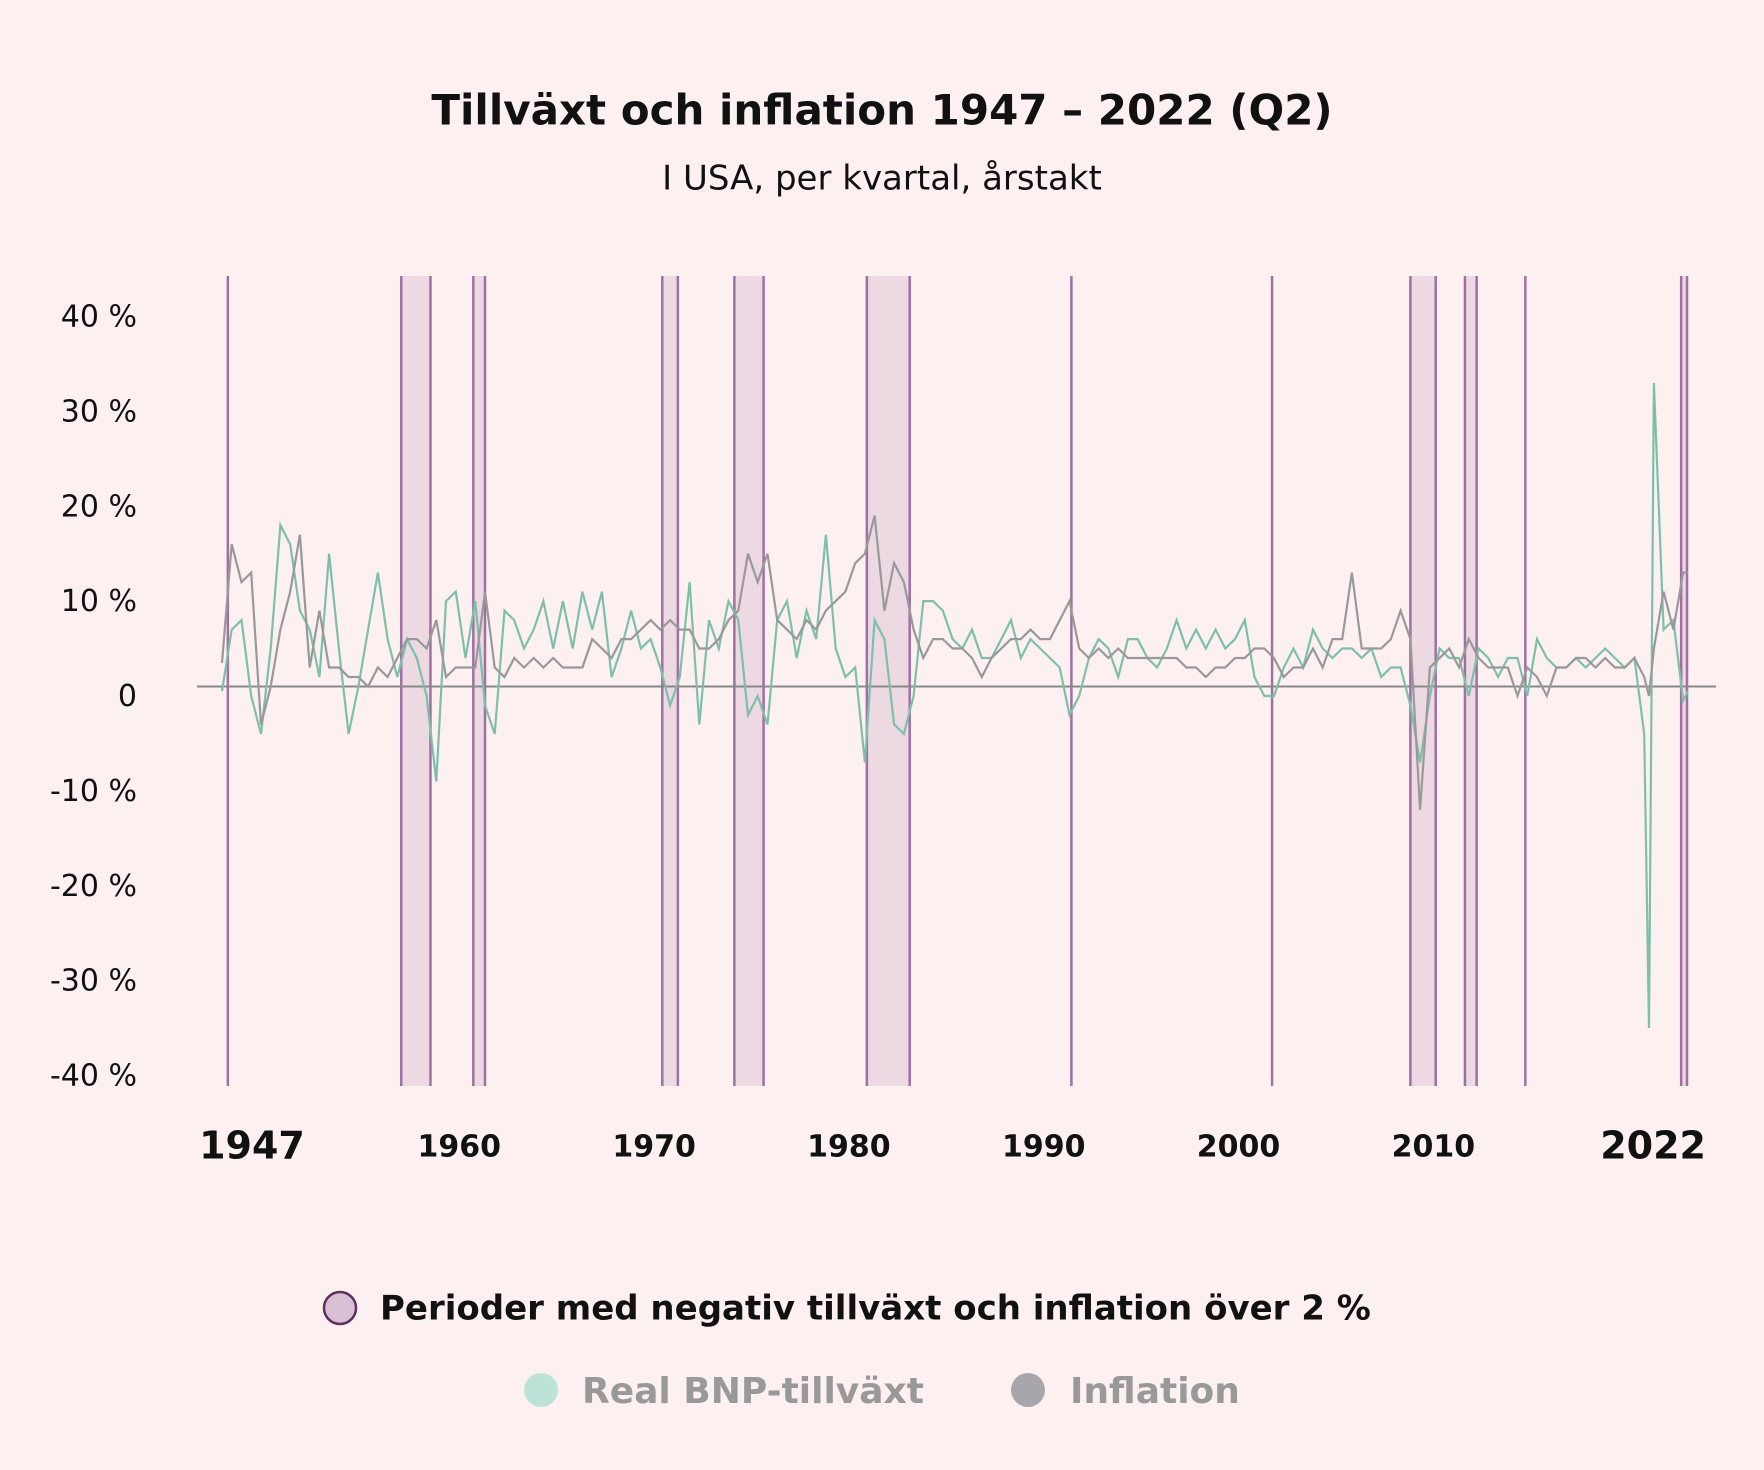 This screenshot has width=1764, height=1470. What do you see at coordinates (127, 696) in the screenshot?
I see `y-tick-label: 0` at bounding box center [127, 696].